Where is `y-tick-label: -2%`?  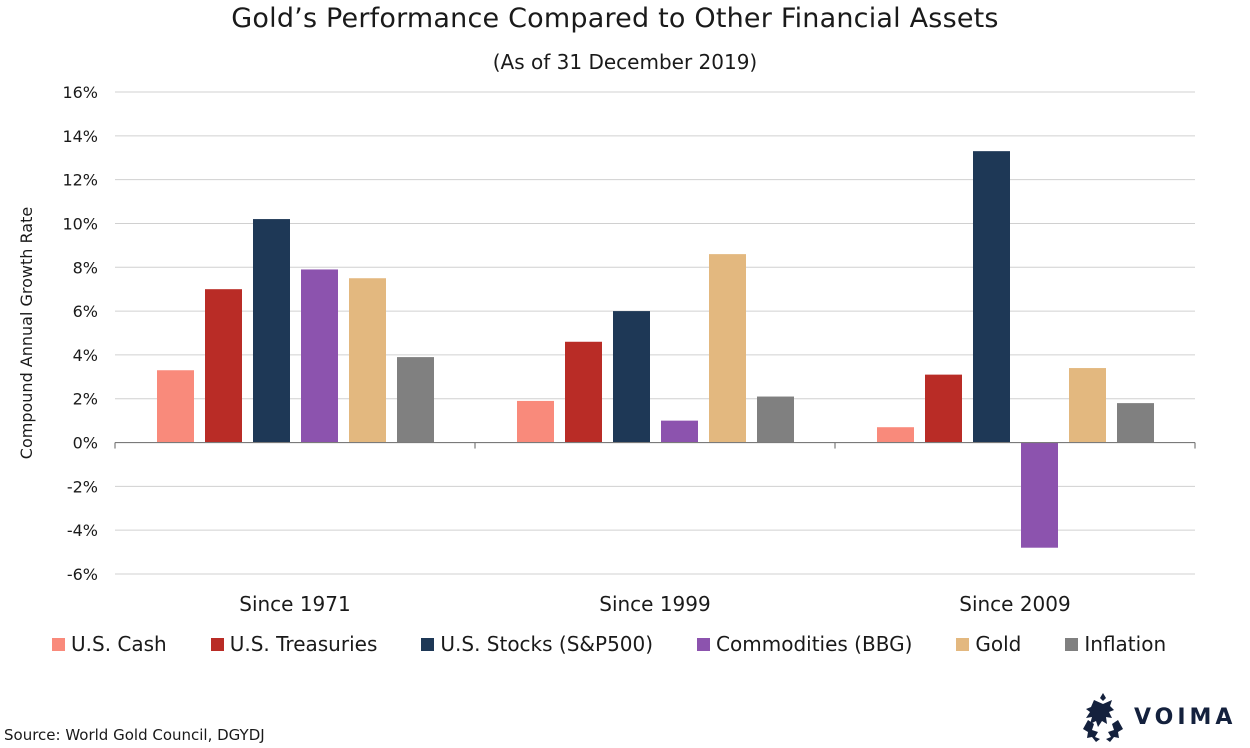
y-tick-label: -2% is located at coordinates (82, 486).